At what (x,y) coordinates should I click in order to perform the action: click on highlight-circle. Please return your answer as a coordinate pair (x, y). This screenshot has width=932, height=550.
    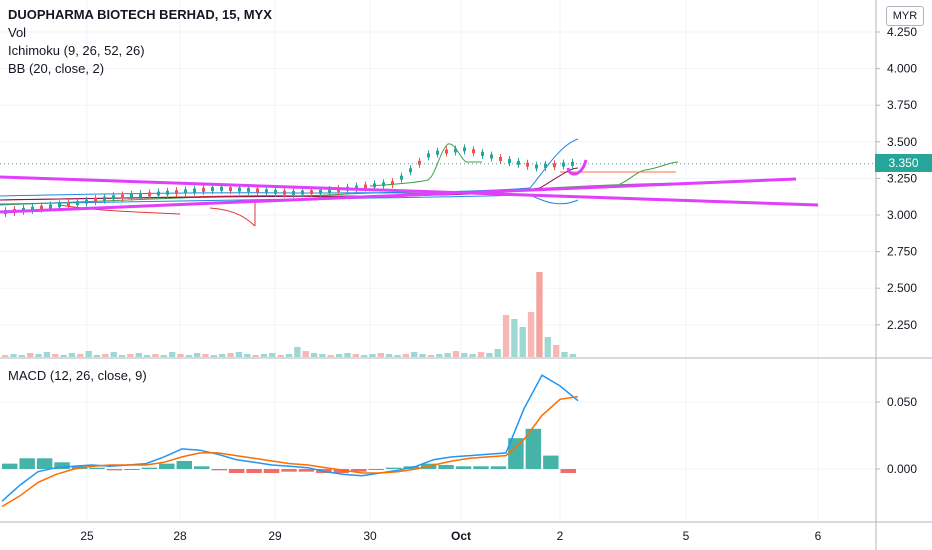
    Looking at the image, I should click on (577, 167).